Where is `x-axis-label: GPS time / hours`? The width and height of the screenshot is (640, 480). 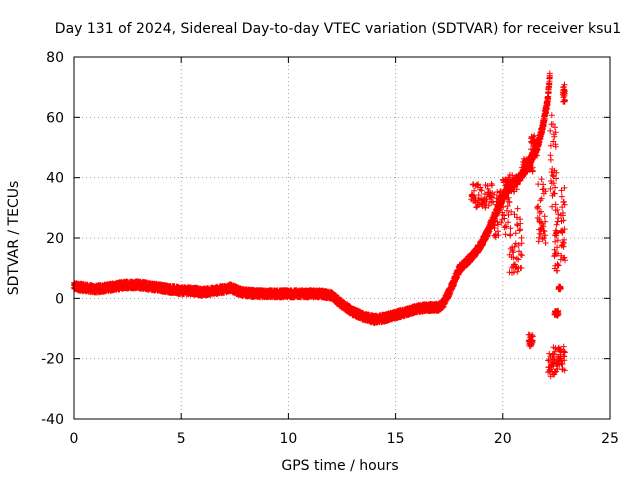 x-axis-label: GPS time / hours is located at coordinates (339, 466).